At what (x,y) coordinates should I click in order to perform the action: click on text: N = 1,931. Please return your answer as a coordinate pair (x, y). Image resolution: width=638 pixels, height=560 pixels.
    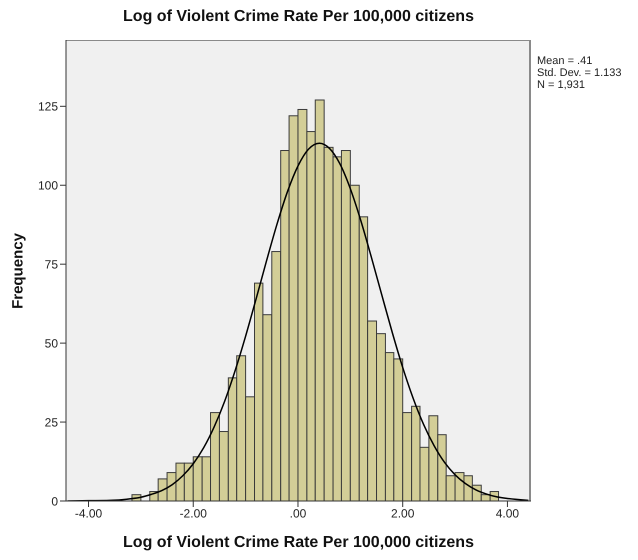
    Looking at the image, I should click on (561, 85).